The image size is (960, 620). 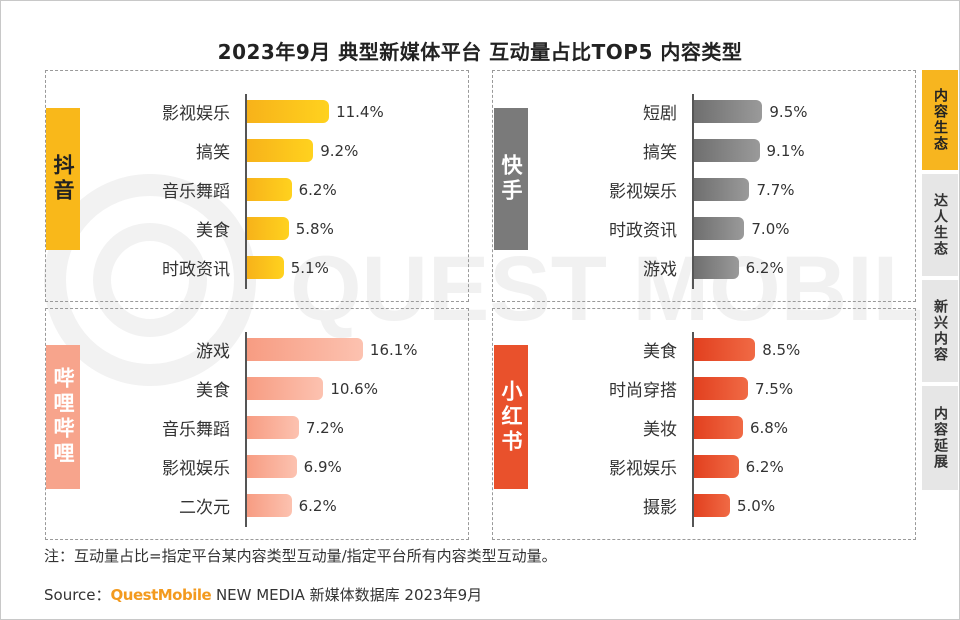 I want to click on source-suffix: NEW MEDIA 新媒体数据库 2023年9月, so click(x=347, y=595).